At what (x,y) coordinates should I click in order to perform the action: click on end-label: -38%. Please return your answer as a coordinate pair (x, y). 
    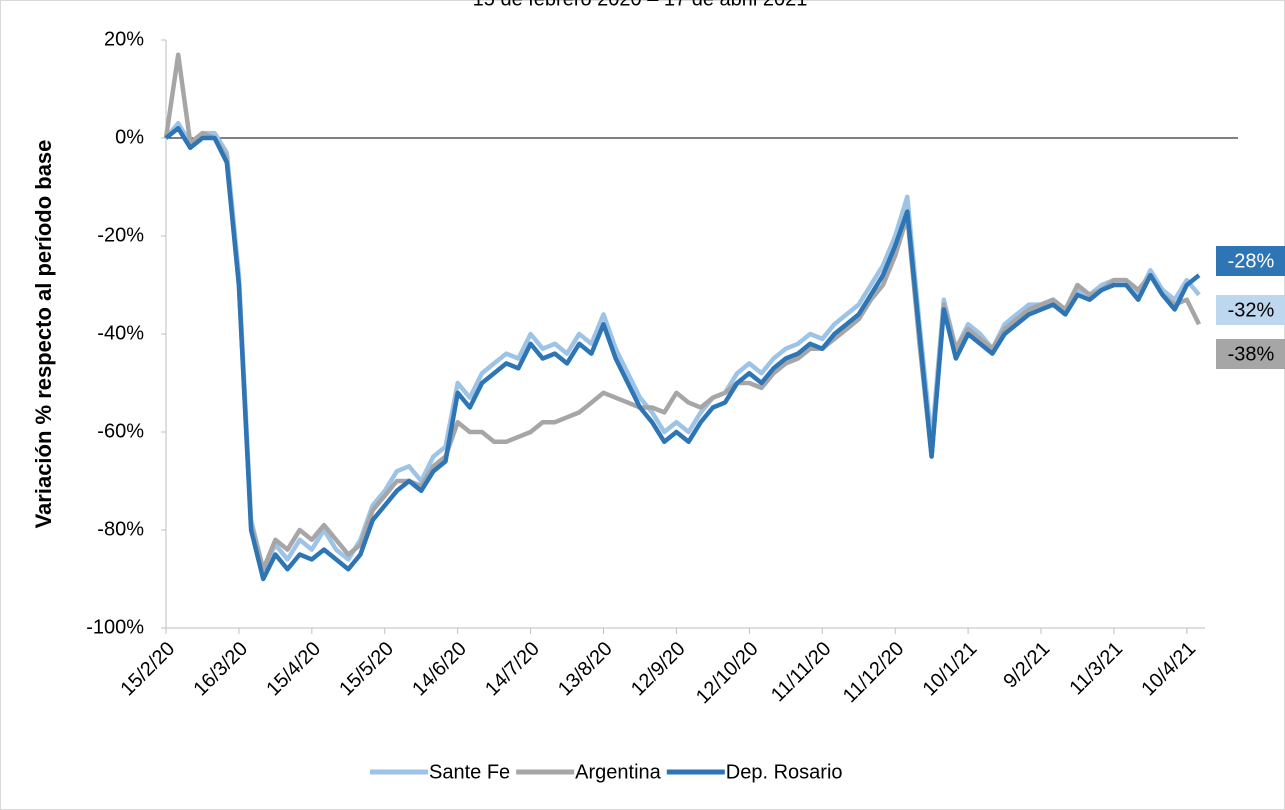
    Looking at the image, I should click on (1251, 354).